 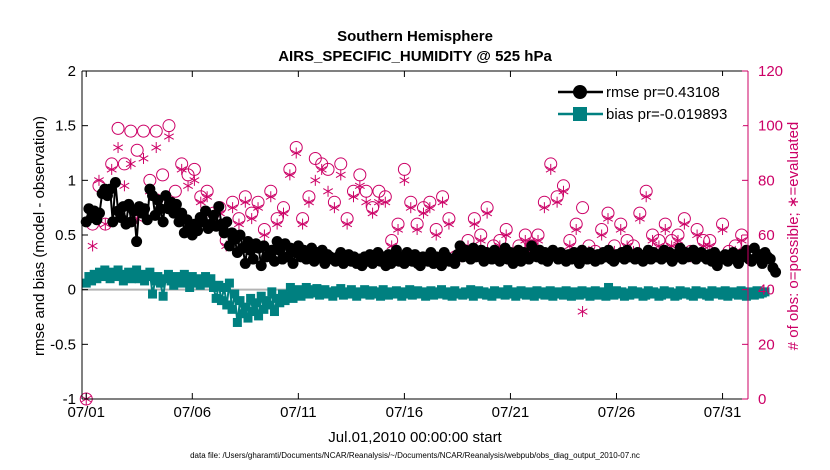 I want to click on x-tick-label: 07/01, so click(x=86, y=412).